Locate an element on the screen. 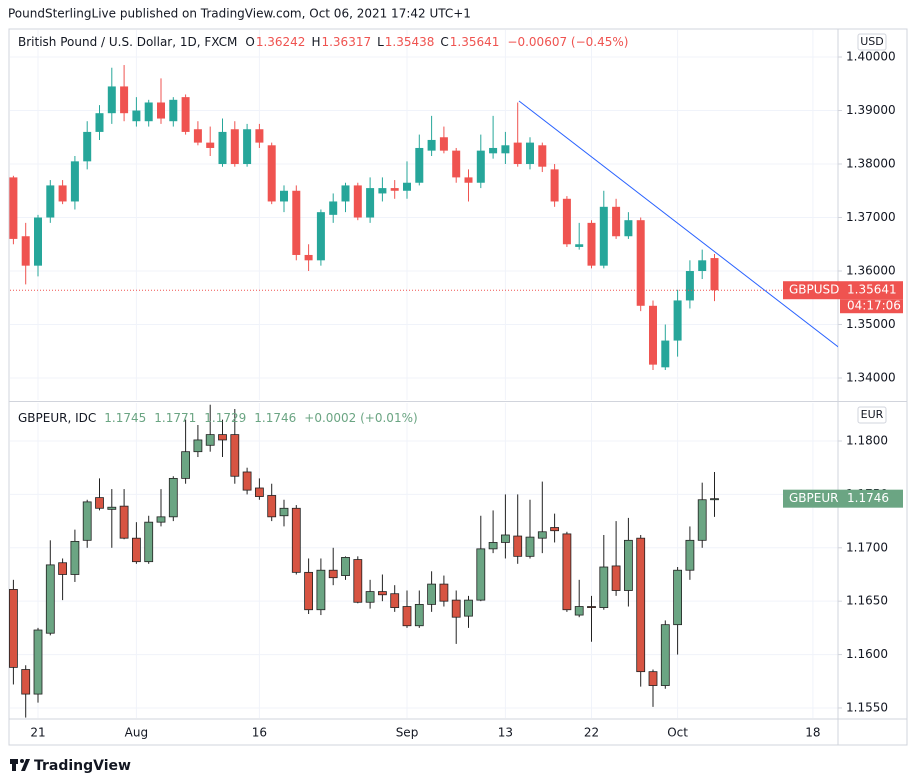 The height and width of the screenshot is (782, 917). legend-value: 1.1746 is located at coordinates (275, 418).